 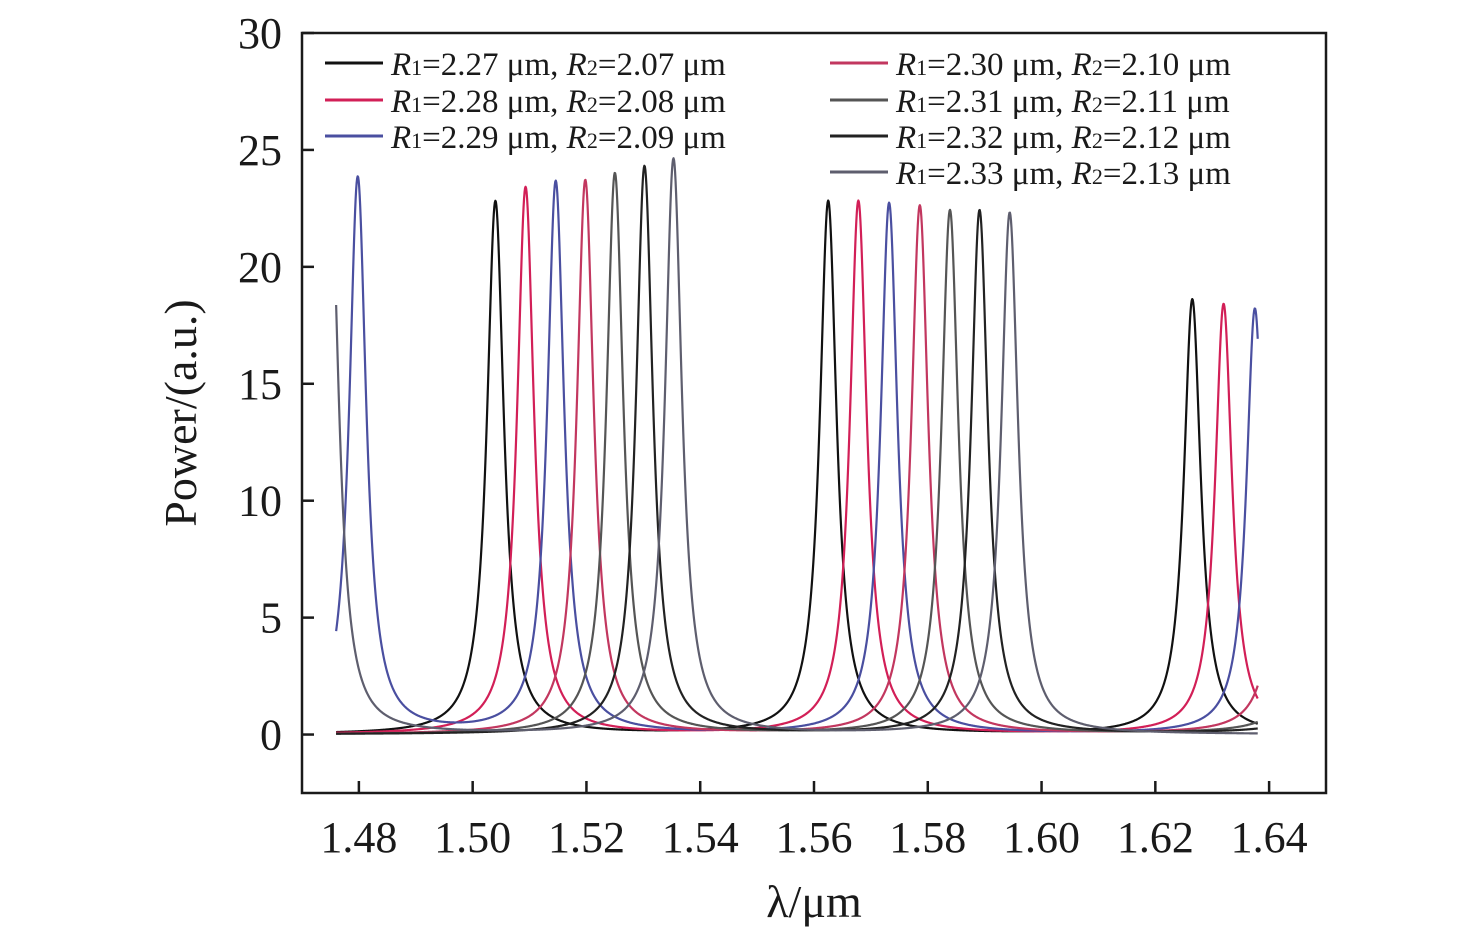 What do you see at coordinates (271, 735) in the screenshot?
I see `y-tick-label: 0` at bounding box center [271, 735].